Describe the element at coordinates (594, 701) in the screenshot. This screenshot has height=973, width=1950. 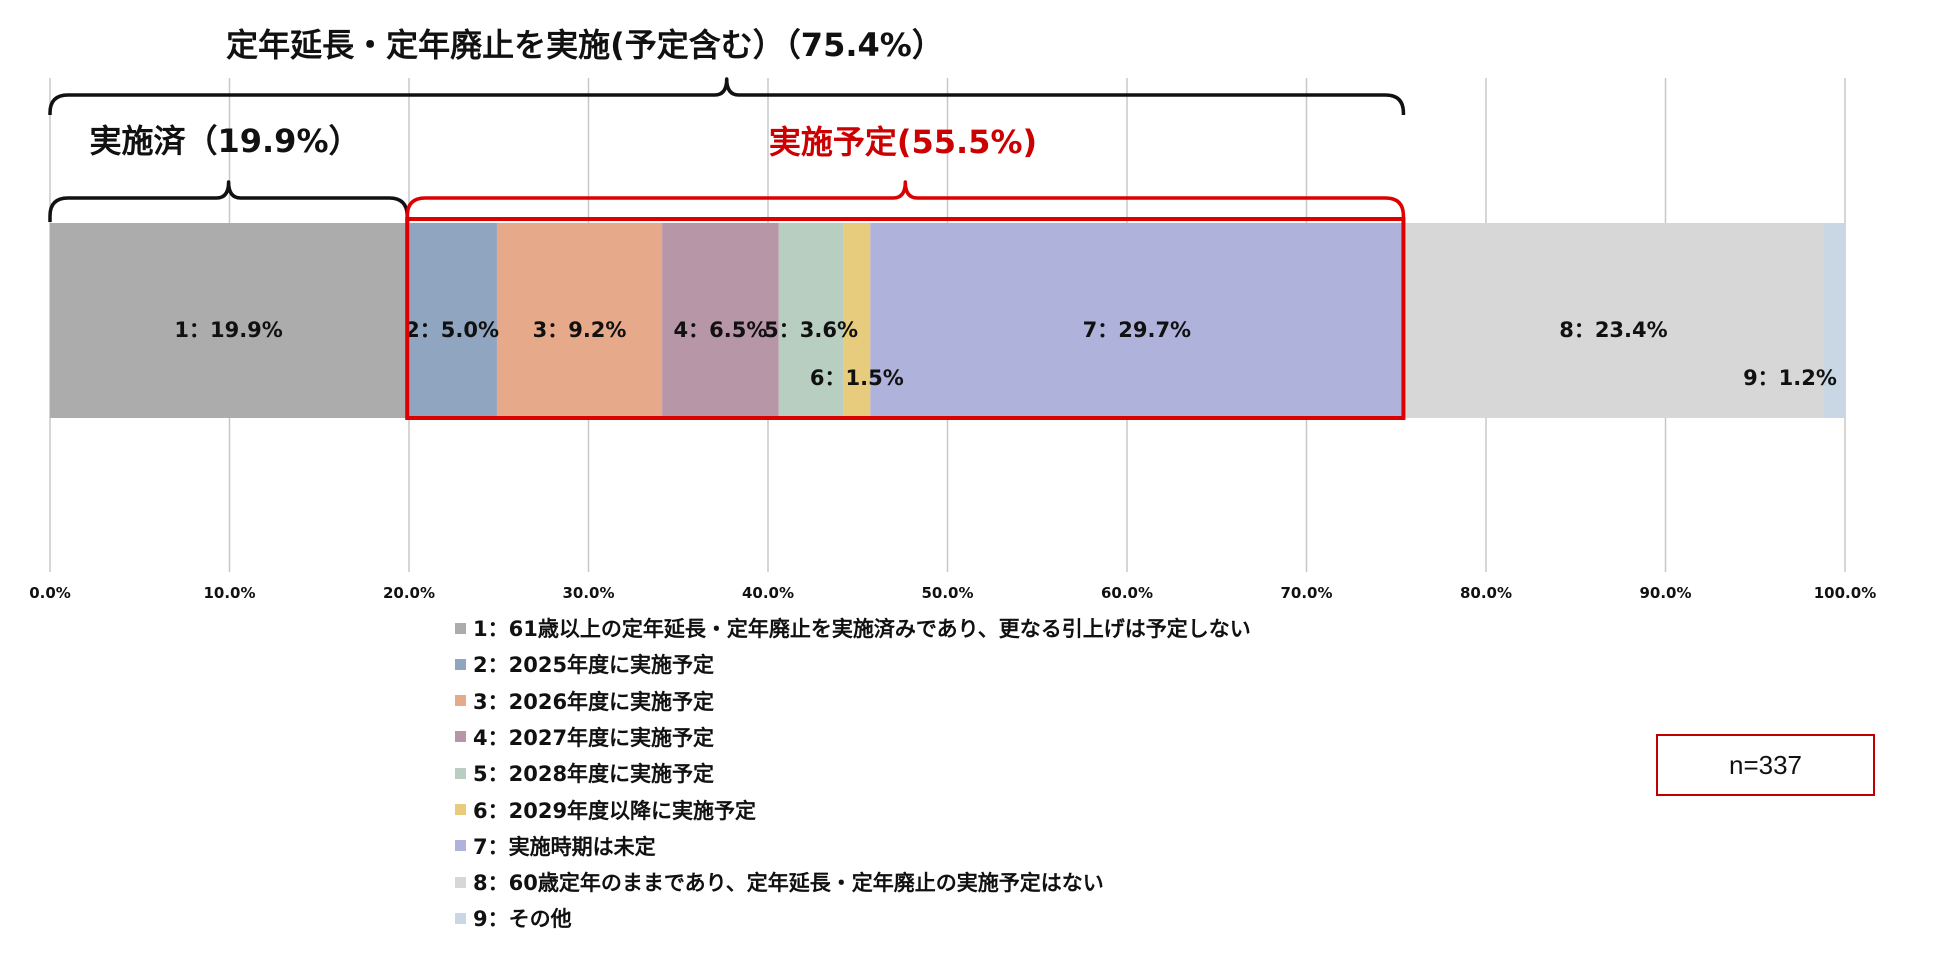
I see `legend-label: 3：2026年度に実施予定` at that location.